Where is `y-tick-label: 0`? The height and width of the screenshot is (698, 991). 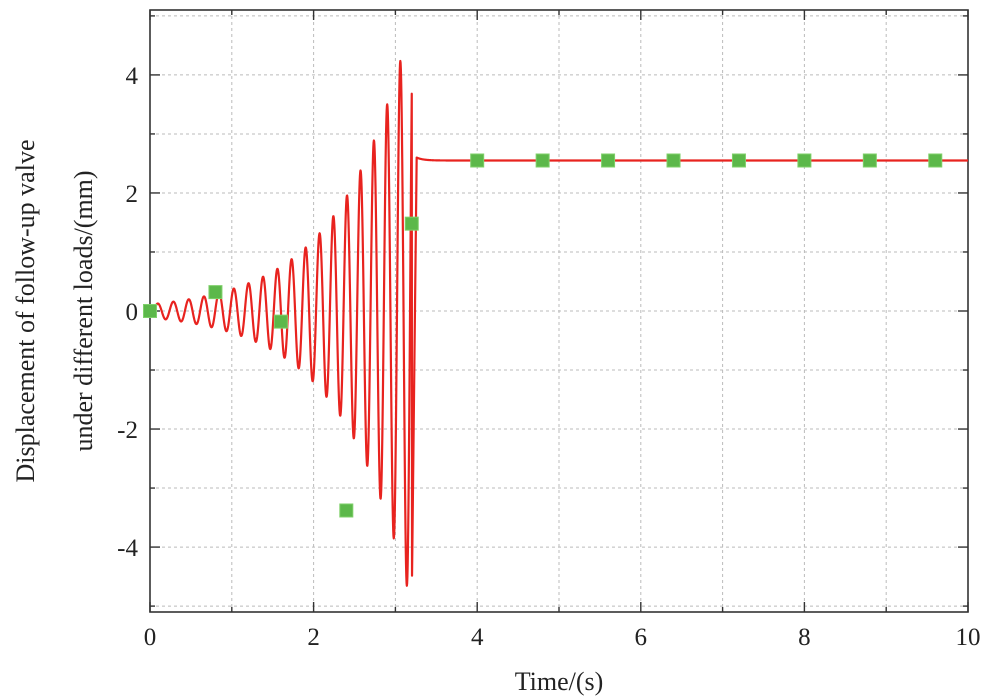 y-tick-label: 0 is located at coordinates (132, 312).